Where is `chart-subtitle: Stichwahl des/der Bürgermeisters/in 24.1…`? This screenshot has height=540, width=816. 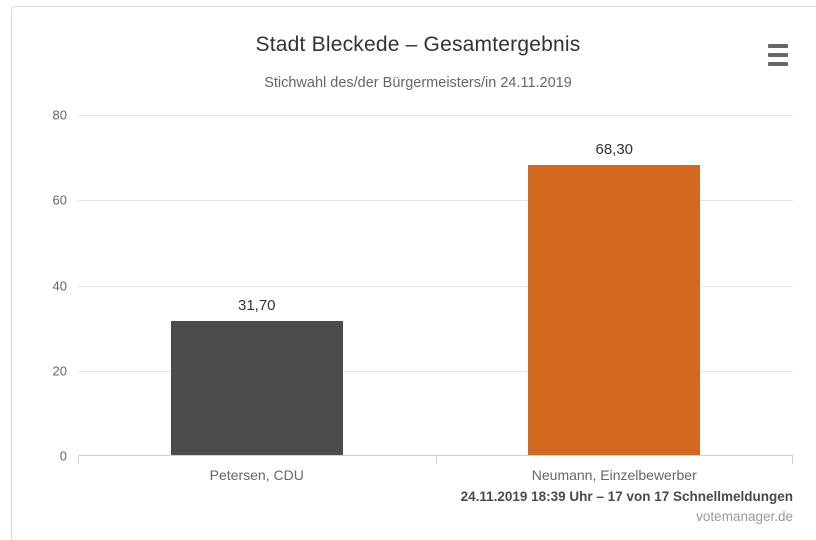 chart-subtitle: Stichwahl des/der Bürgermeisters/in 24.1… is located at coordinates (418, 83).